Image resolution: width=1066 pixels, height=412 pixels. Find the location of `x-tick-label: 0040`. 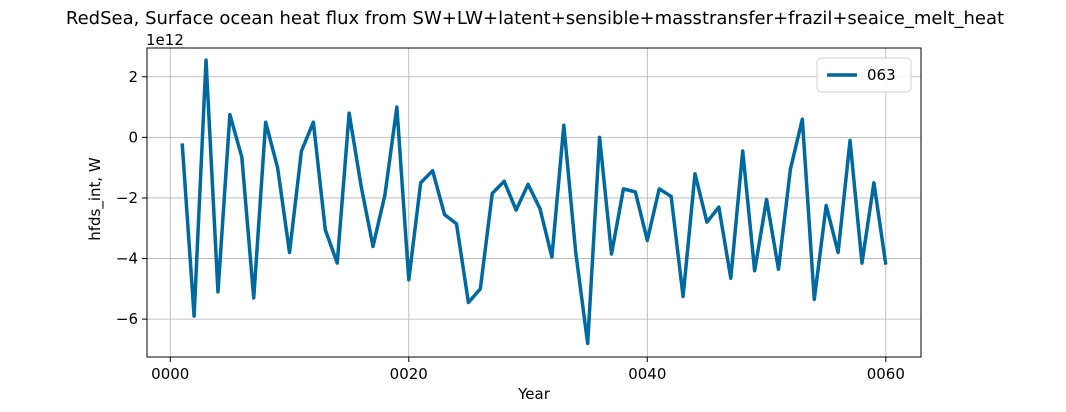

x-tick-label: 0040 is located at coordinates (647, 374).